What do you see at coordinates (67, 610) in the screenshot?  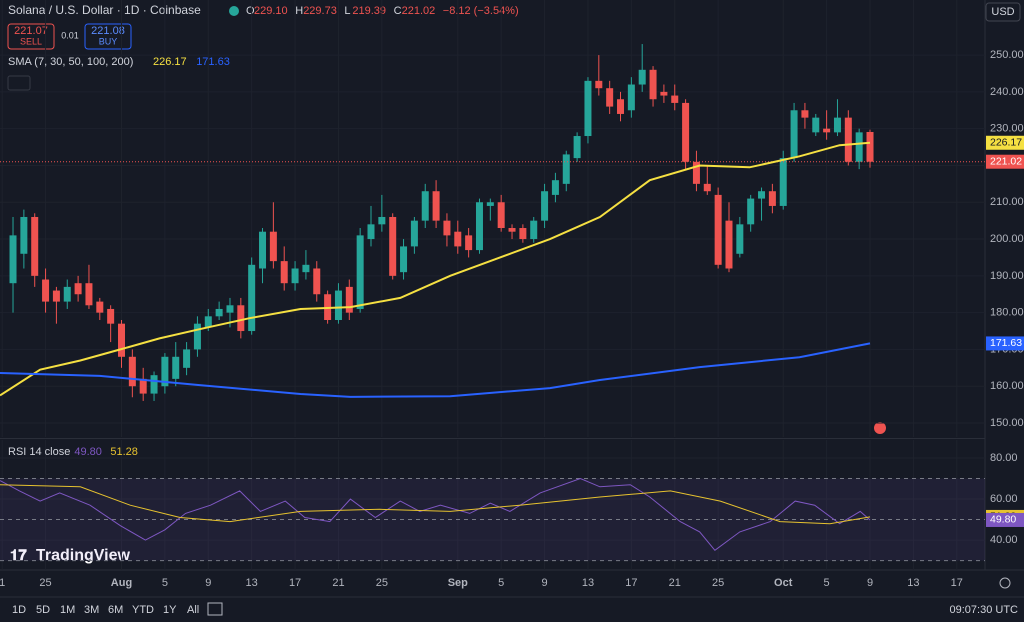 I see `range-button: 1M` at bounding box center [67, 610].